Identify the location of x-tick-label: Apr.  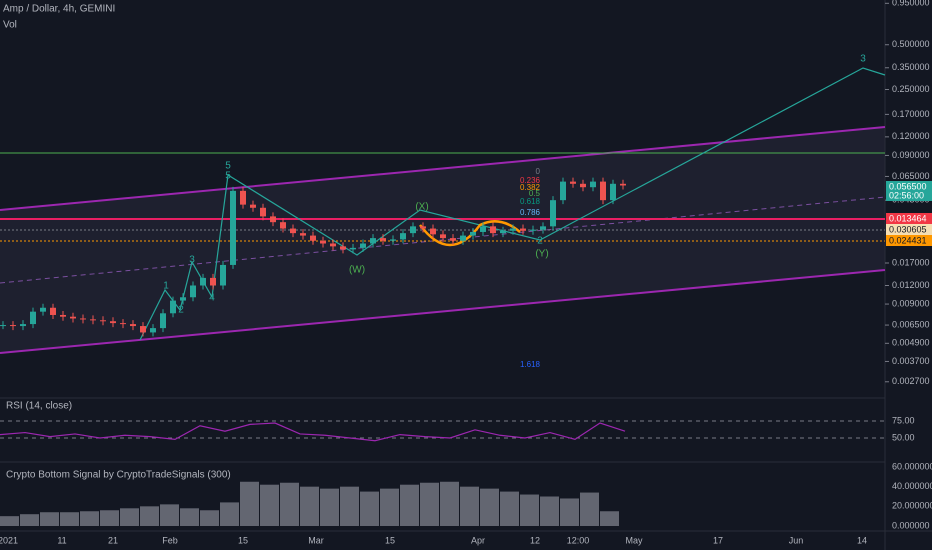
(478, 540).